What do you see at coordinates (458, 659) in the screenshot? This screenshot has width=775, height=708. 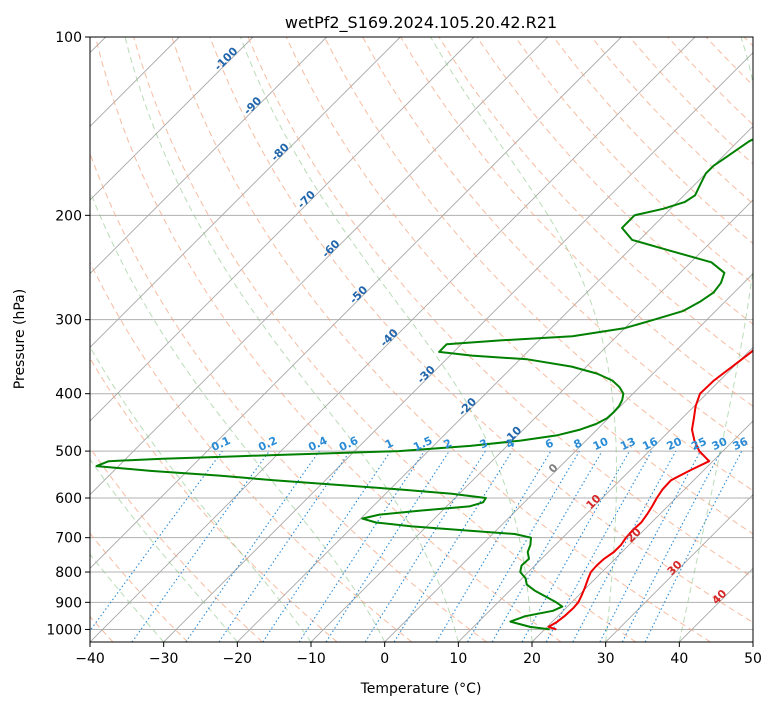 I see `x-tick-label: 10` at bounding box center [458, 659].